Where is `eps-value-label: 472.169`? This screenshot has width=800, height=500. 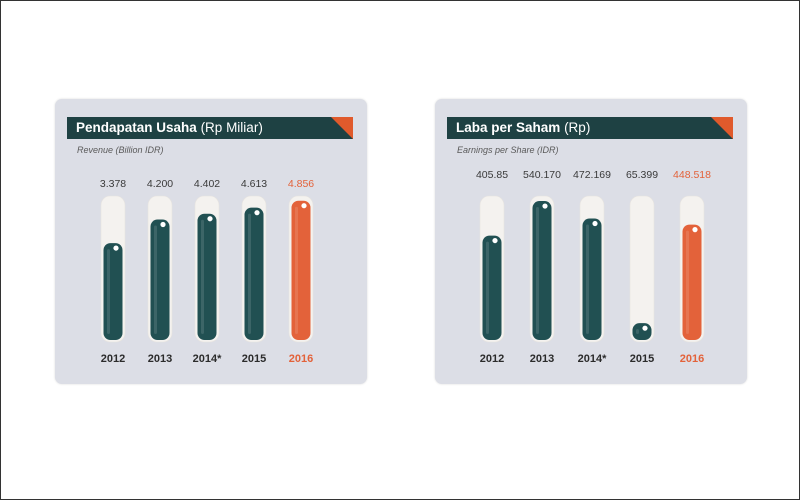
eps-value-label: 472.169 is located at coordinates (592, 175).